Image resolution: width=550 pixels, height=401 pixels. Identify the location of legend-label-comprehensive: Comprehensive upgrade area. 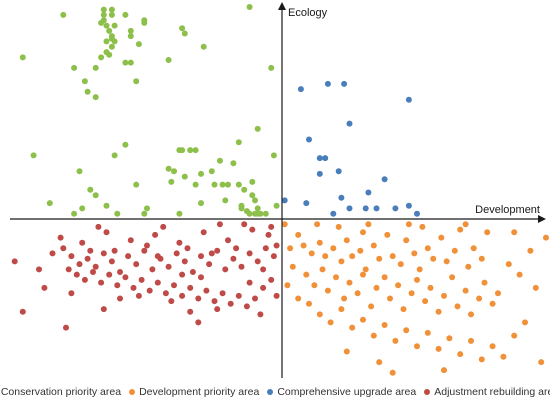
(347, 392).